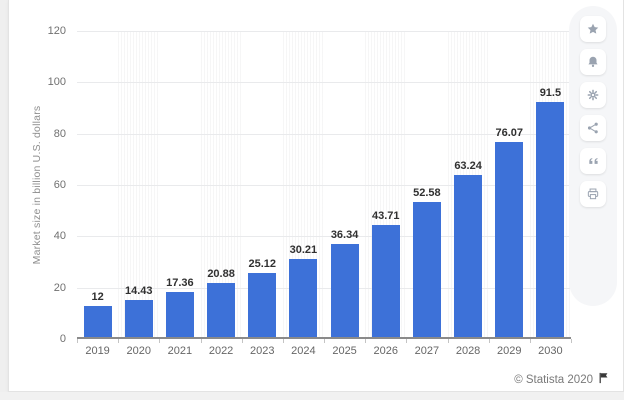 The width and height of the screenshot is (624, 400). I want to click on print-icon, so click(593, 194).